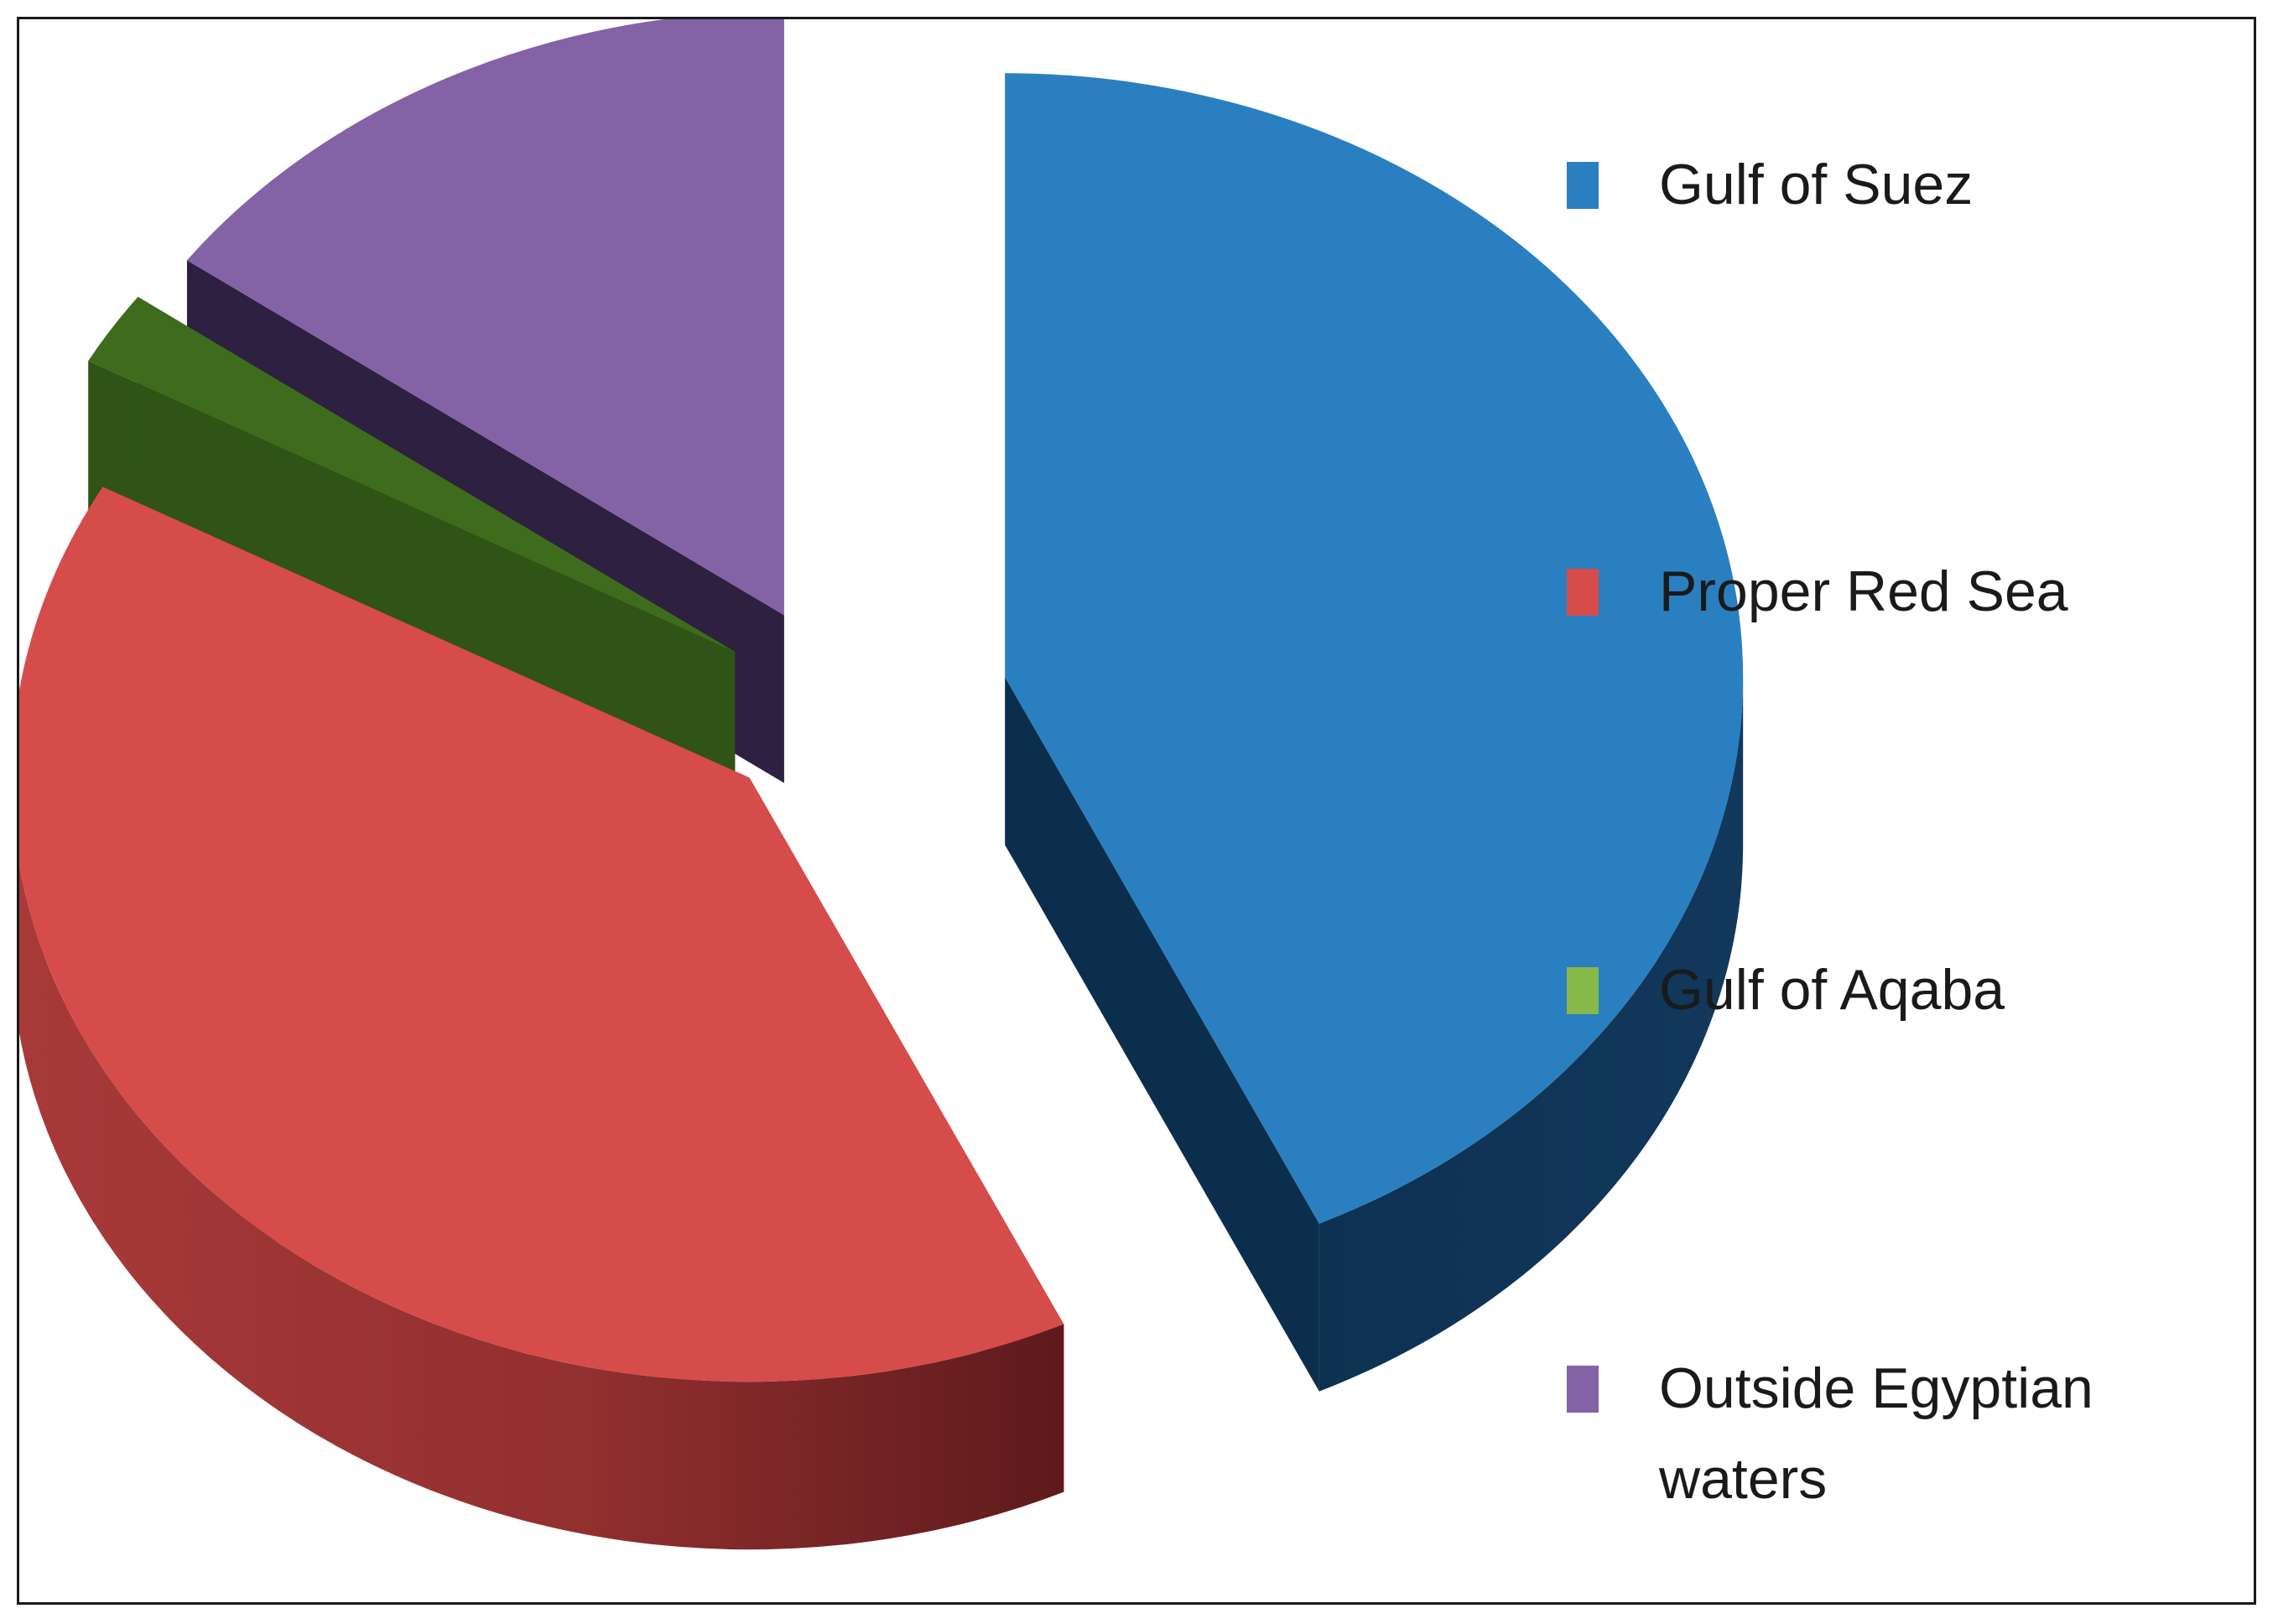 This screenshot has height=1624, width=2278. I want to click on legend-label-outside-egyptian-waters-line-1: Outside Egyptian, so click(1876, 1388).